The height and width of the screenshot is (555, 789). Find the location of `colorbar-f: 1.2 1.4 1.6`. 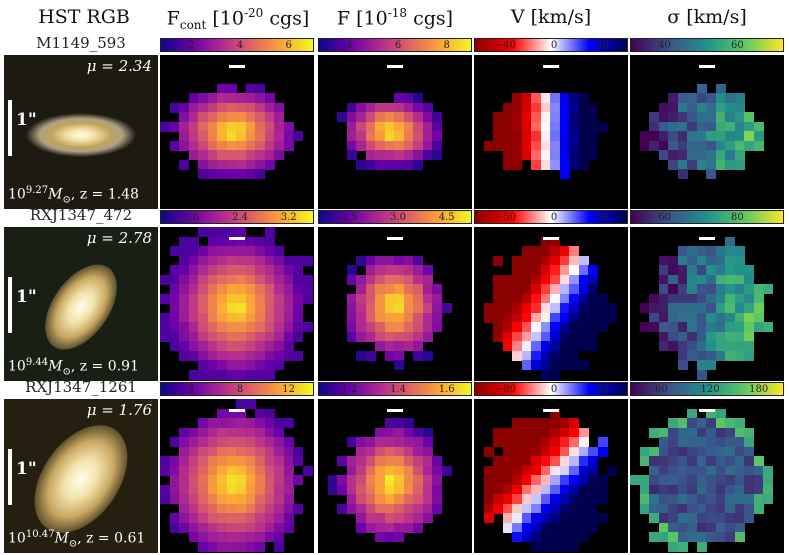

colorbar-f: 1.2 1.4 1.6 is located at coordinates (395, 389).